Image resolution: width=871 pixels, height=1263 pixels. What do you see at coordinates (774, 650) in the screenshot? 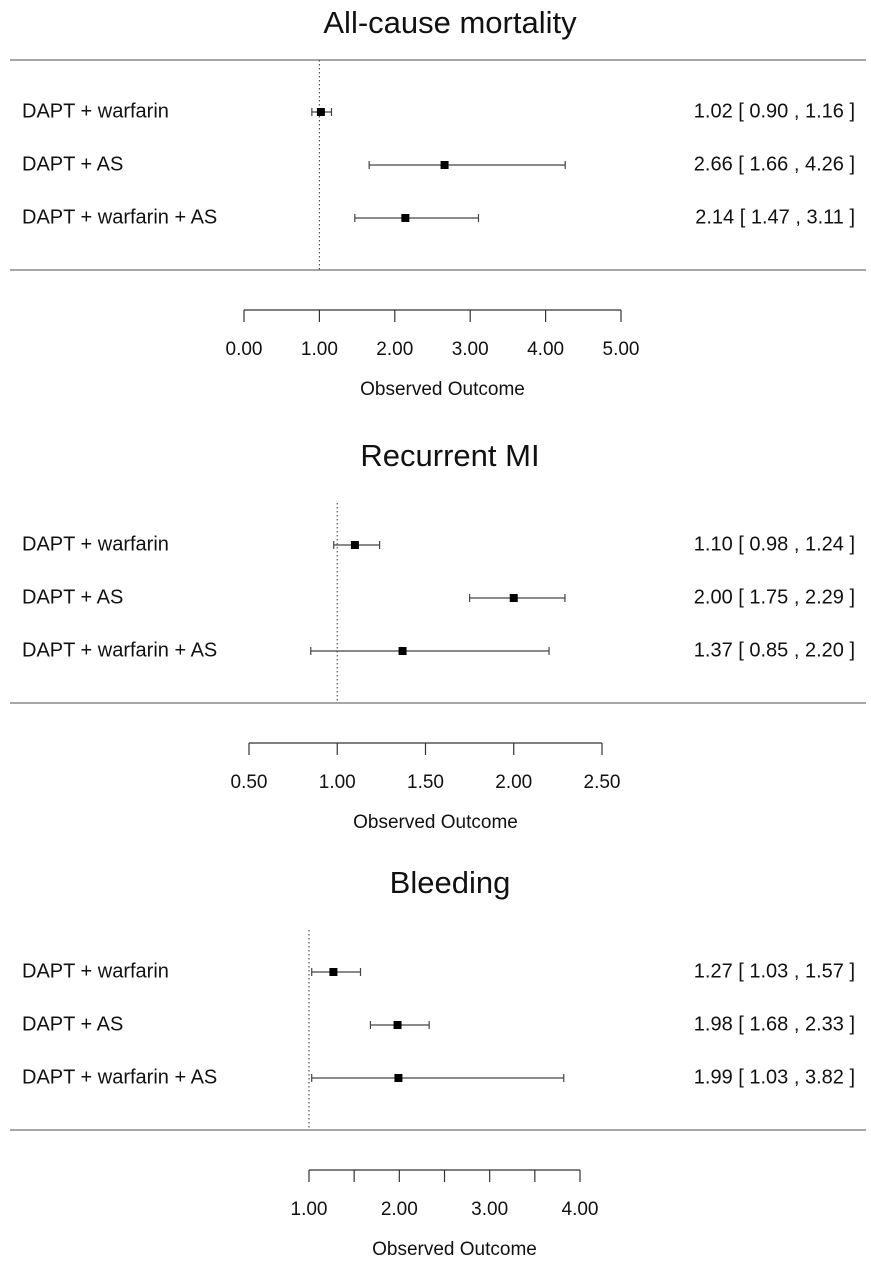
I see `value-label: 1.37 [ 0.85 , 2.20 ]` at bounding box center [774, 650].